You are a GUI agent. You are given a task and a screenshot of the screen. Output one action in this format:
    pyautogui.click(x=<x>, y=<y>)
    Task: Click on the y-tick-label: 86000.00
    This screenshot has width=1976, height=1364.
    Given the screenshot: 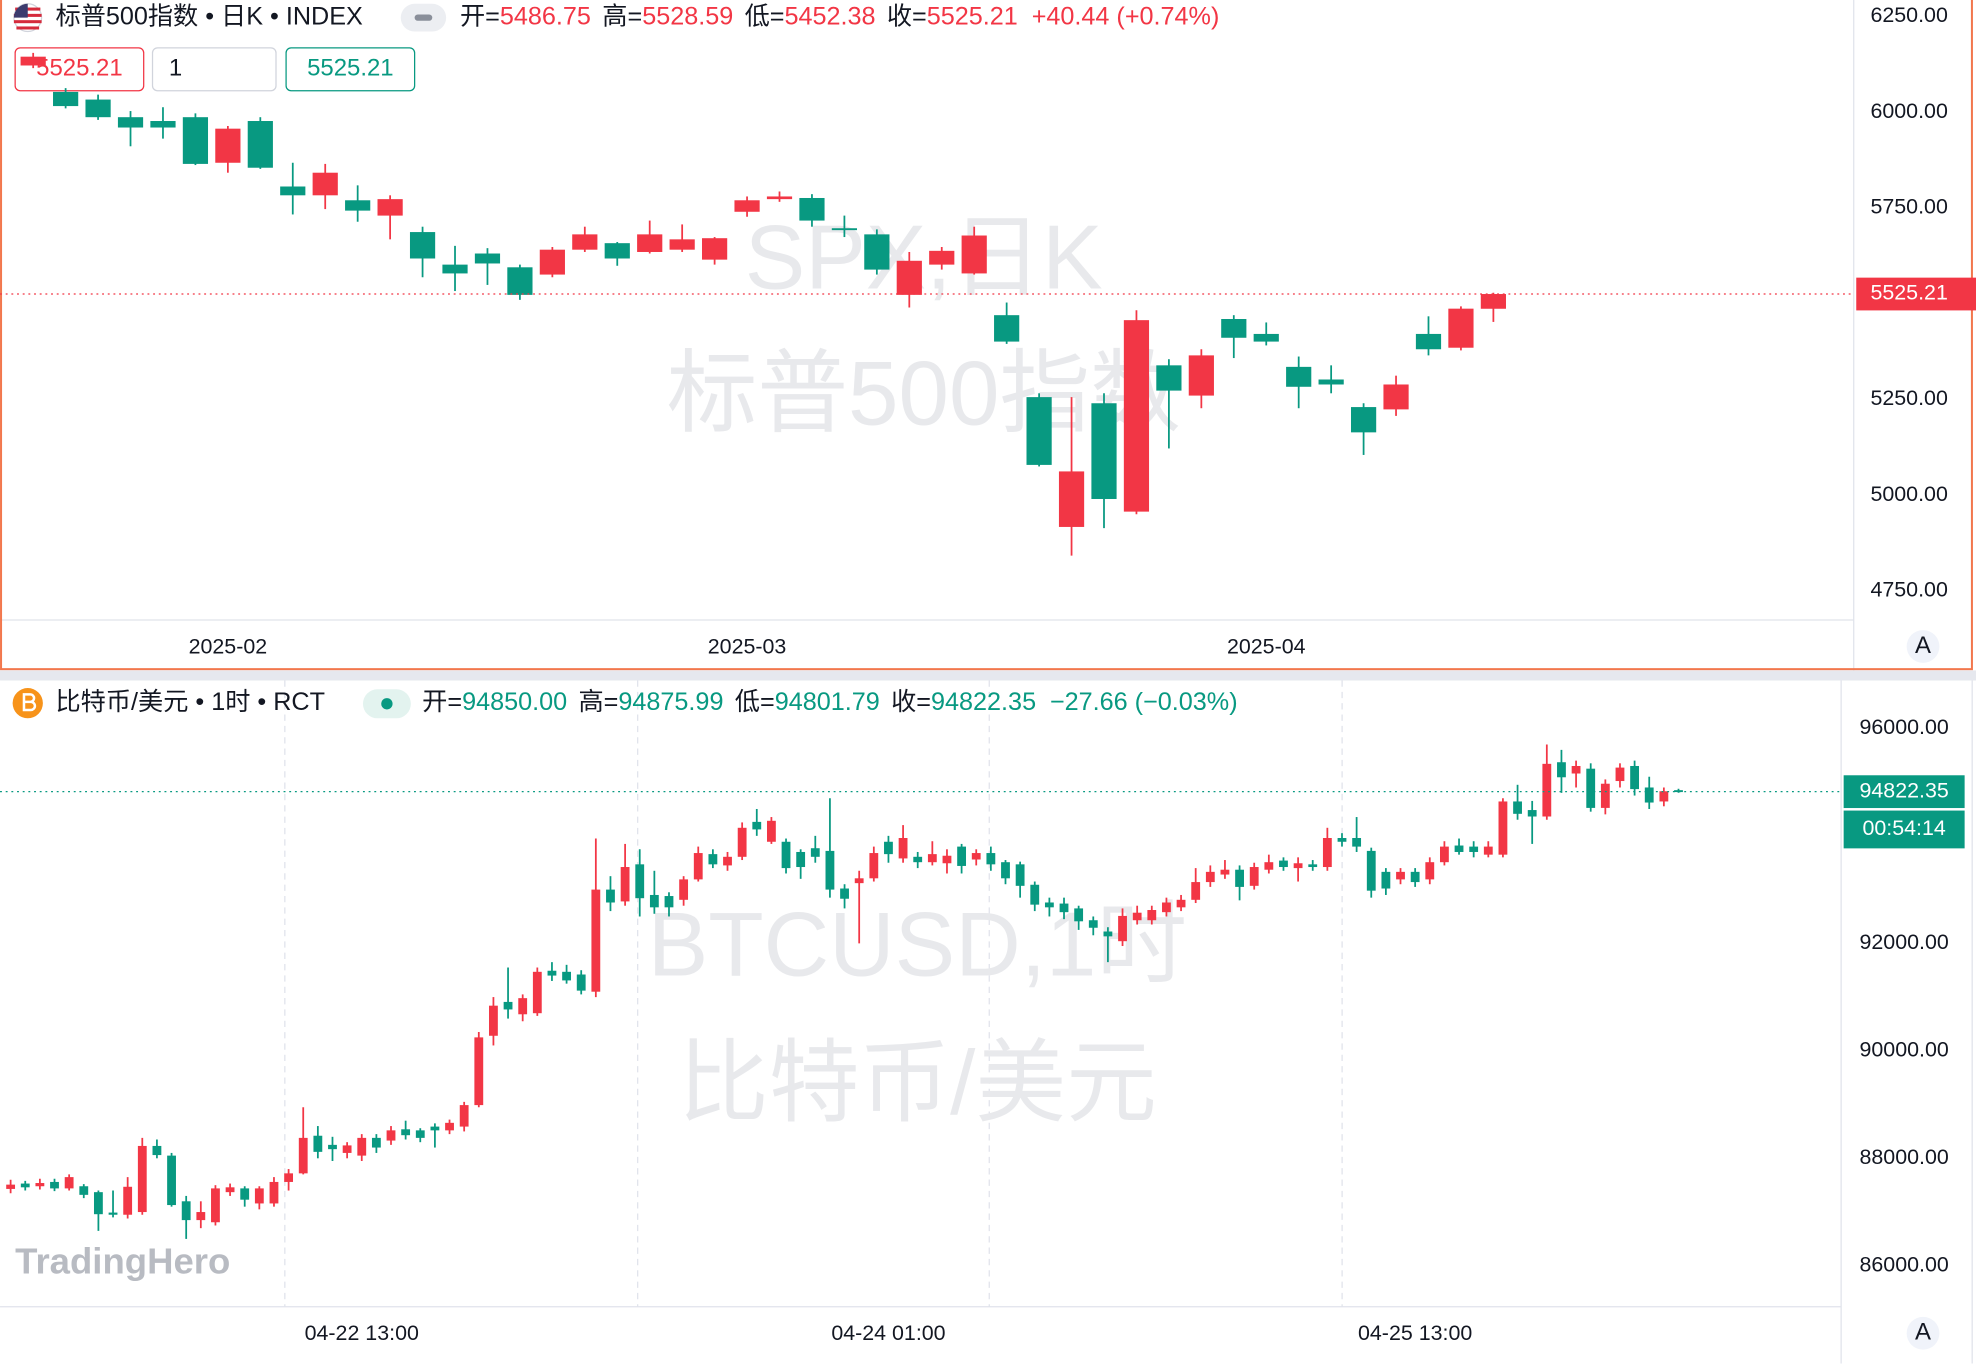 What is the action you would take?
    pyautogui.click(x=1903, y=1264)
    